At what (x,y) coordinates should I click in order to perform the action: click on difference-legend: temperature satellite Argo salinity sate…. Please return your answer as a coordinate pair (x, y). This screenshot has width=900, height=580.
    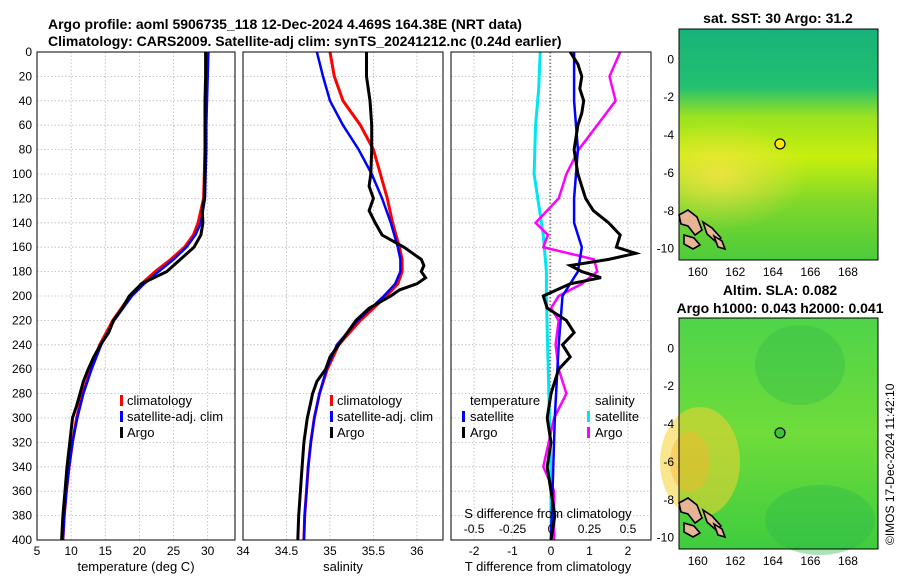
    Looking at the image, I should click on (550, 416).